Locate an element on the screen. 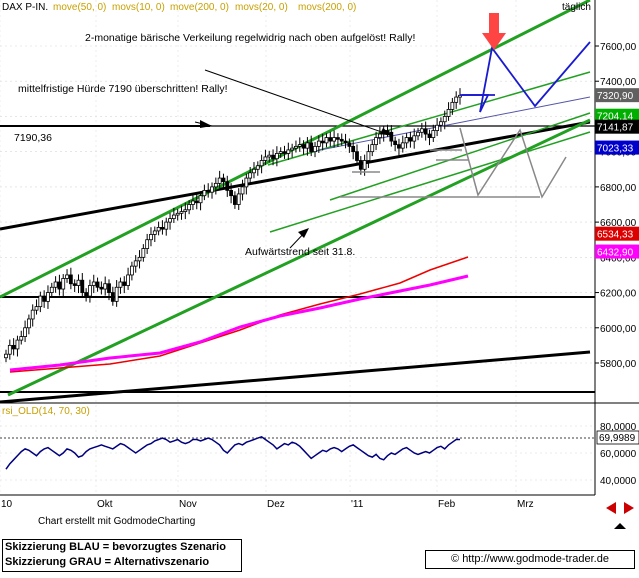 This screenshot has height=578, width=639. trendline-black-lower is located at coordinates (295, 377).